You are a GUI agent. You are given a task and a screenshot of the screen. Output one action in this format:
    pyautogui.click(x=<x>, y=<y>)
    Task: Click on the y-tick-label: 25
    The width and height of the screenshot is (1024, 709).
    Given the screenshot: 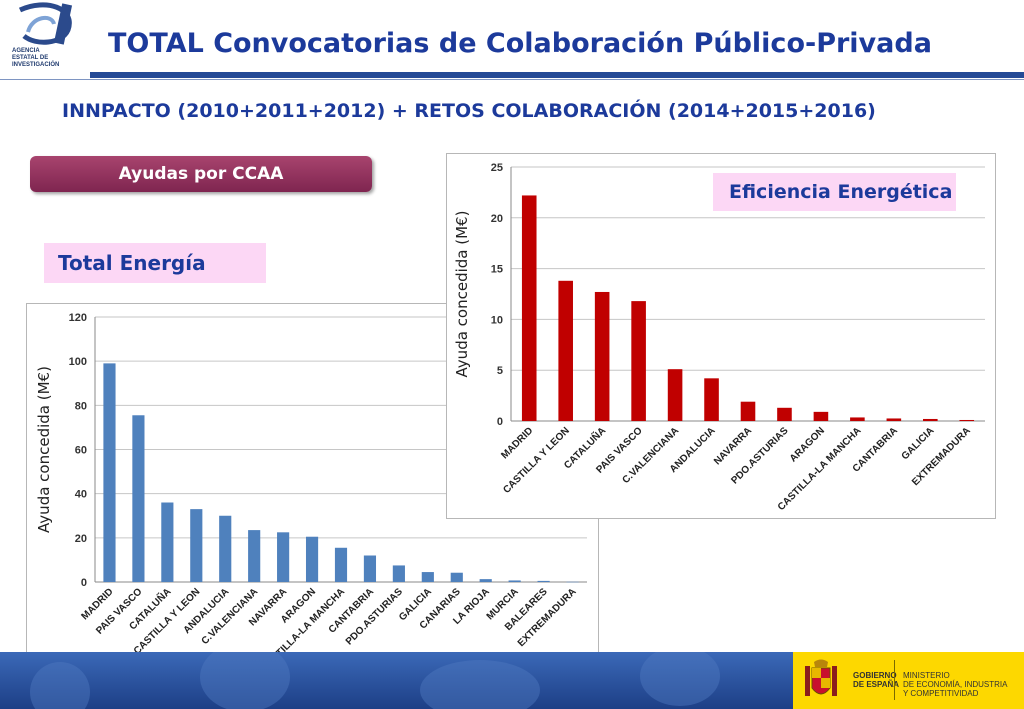 What is the action you would take?
    pyautogui.click(x=497, y=168)
    